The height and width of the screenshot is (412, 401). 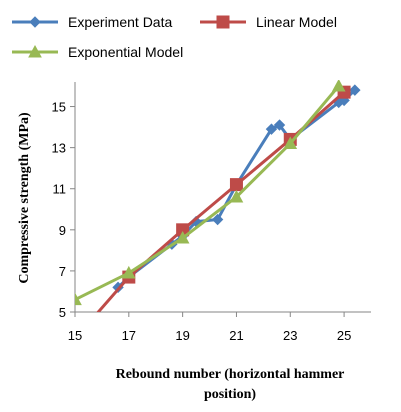 I want to click on x-tick-label: 25, so click(x=344, y=335).